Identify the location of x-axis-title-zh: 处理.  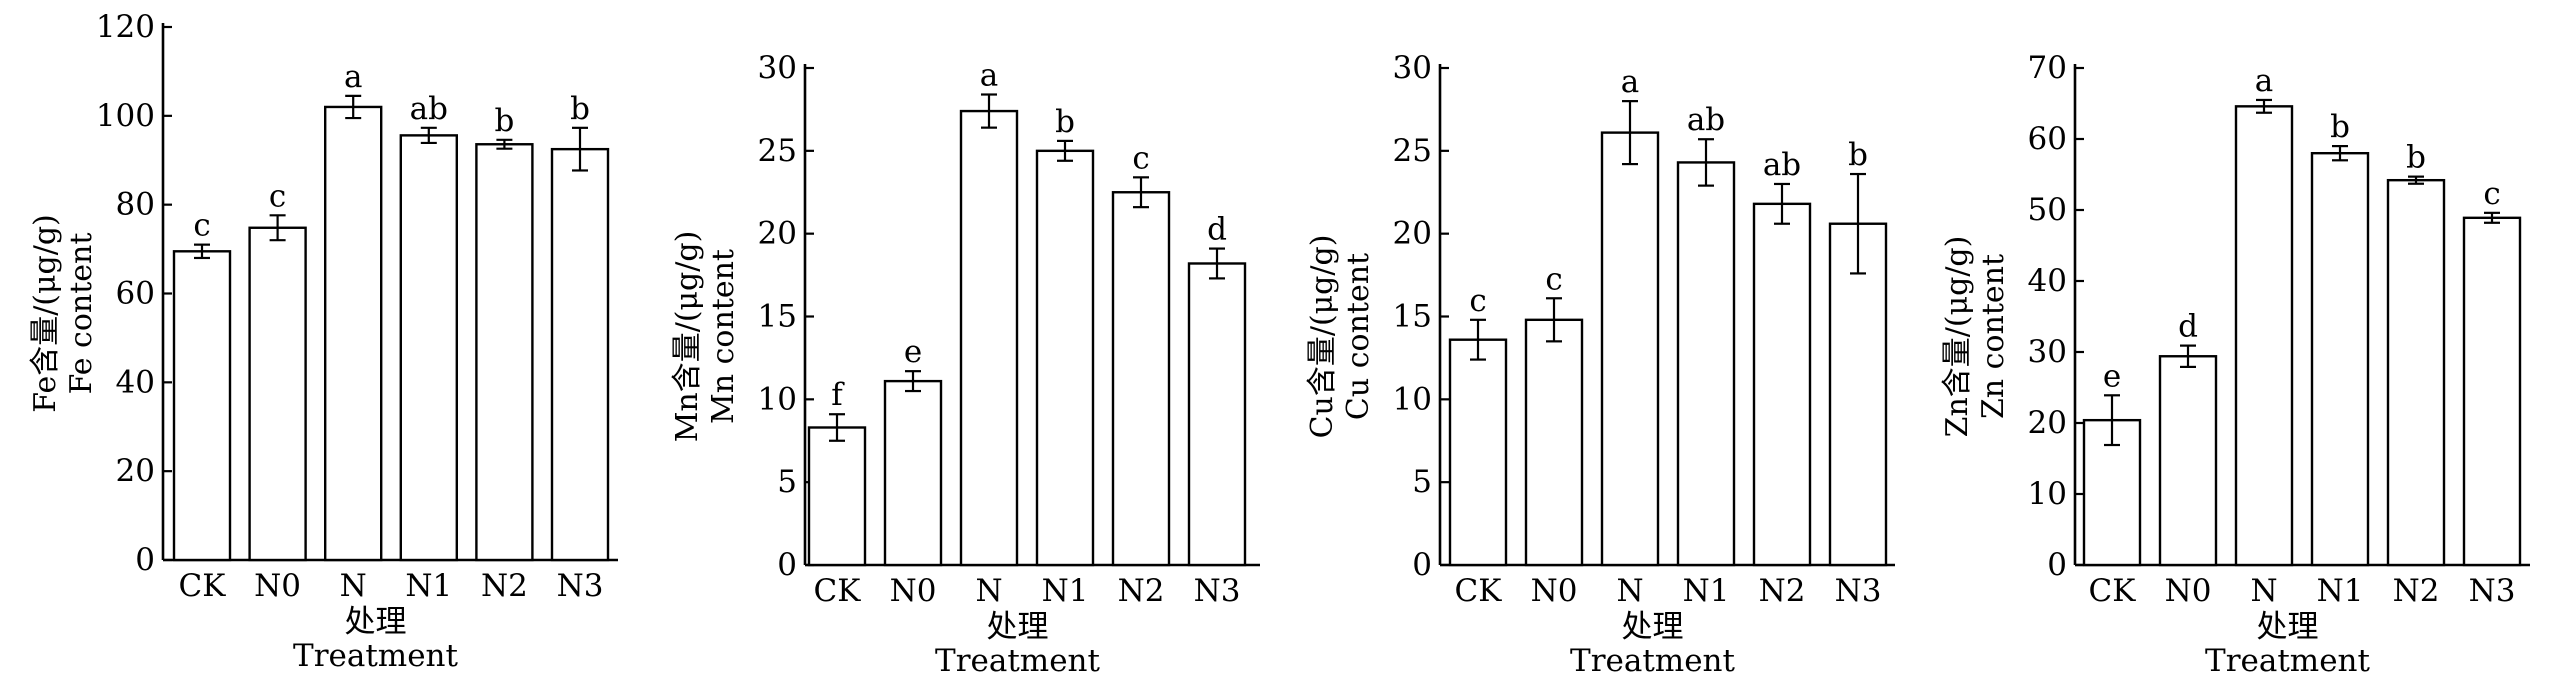
(2288, 627).